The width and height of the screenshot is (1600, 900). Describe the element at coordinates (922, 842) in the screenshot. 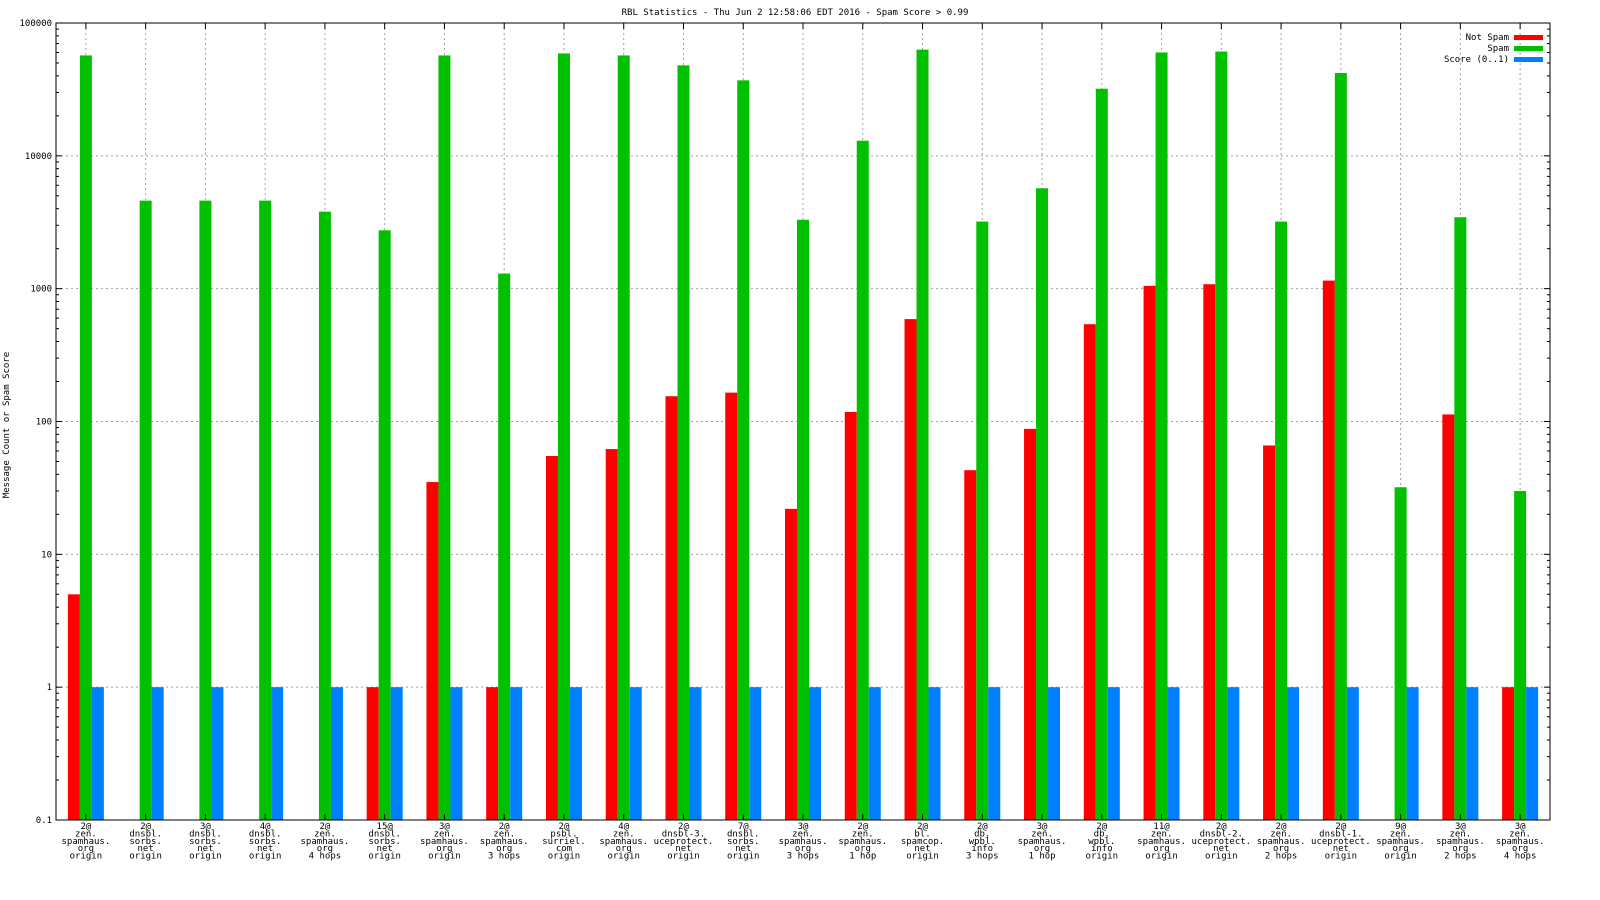

I see `x-category-label: spamcop.` at that location.